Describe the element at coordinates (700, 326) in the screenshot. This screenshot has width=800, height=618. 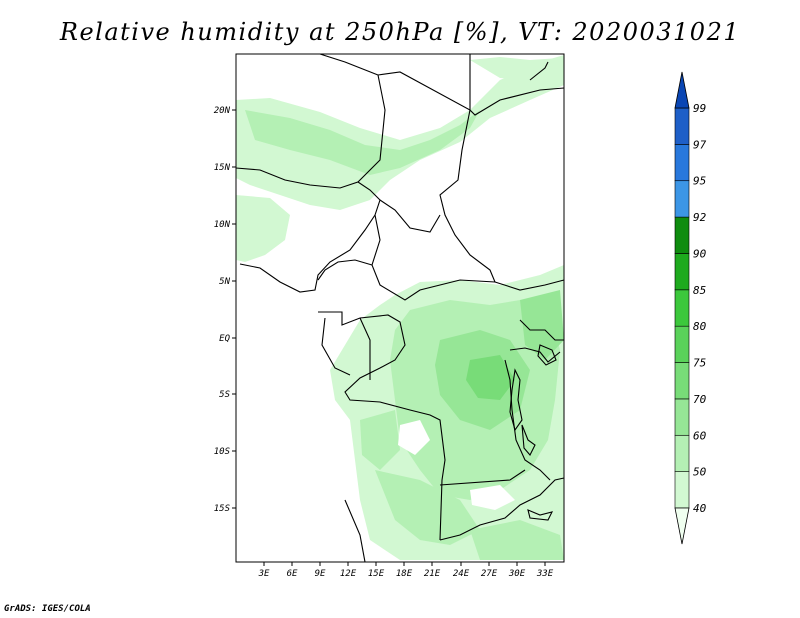
I see `colorbar-label: 80` at that location.